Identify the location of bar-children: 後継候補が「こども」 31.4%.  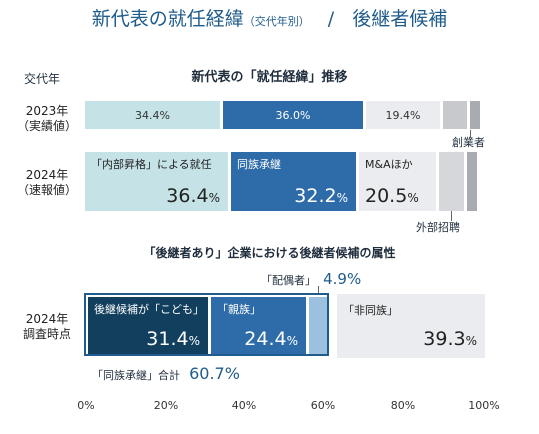
(148, 325).